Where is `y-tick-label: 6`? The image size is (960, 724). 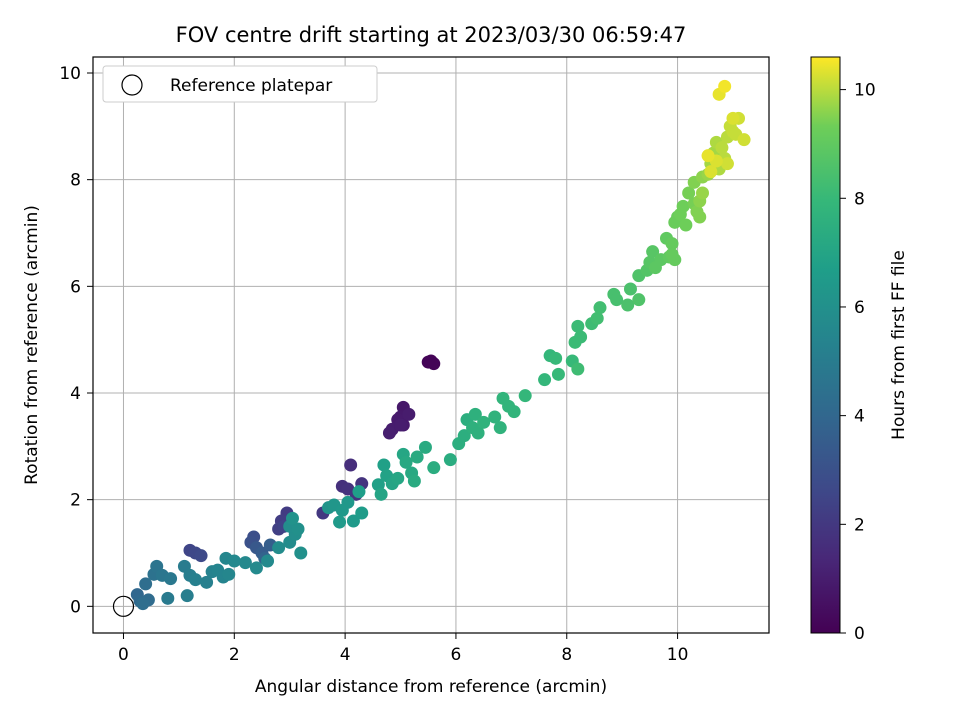
y-tick-label: 6 is located at coordinates (75, 287).